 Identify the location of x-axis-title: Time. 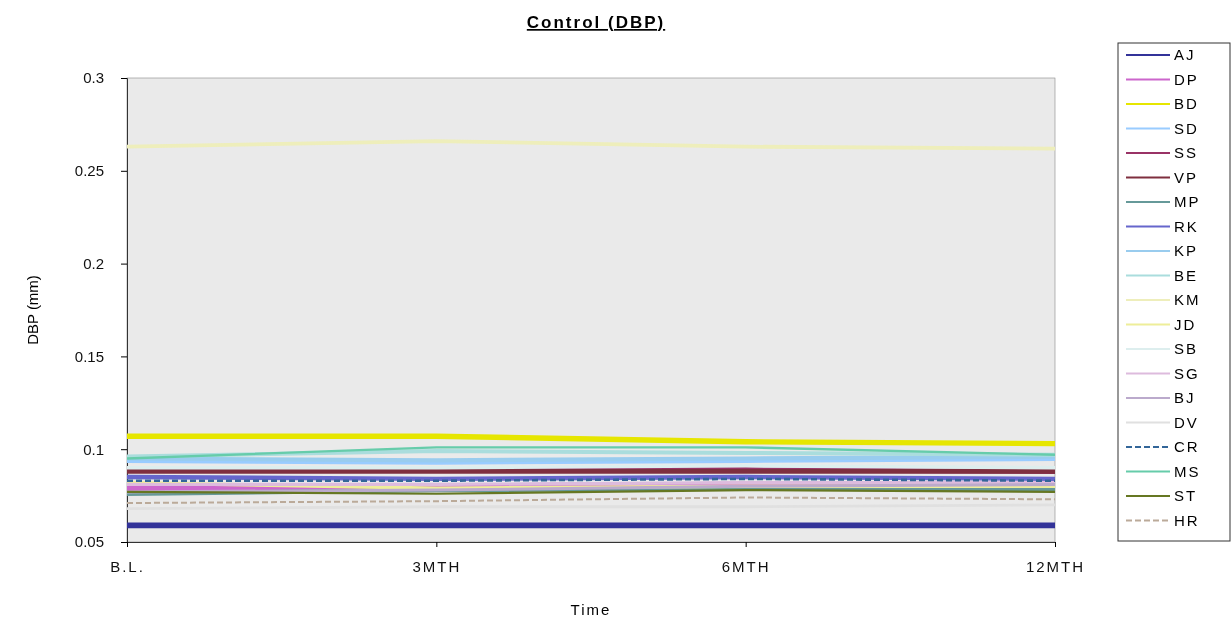
(591, 609).